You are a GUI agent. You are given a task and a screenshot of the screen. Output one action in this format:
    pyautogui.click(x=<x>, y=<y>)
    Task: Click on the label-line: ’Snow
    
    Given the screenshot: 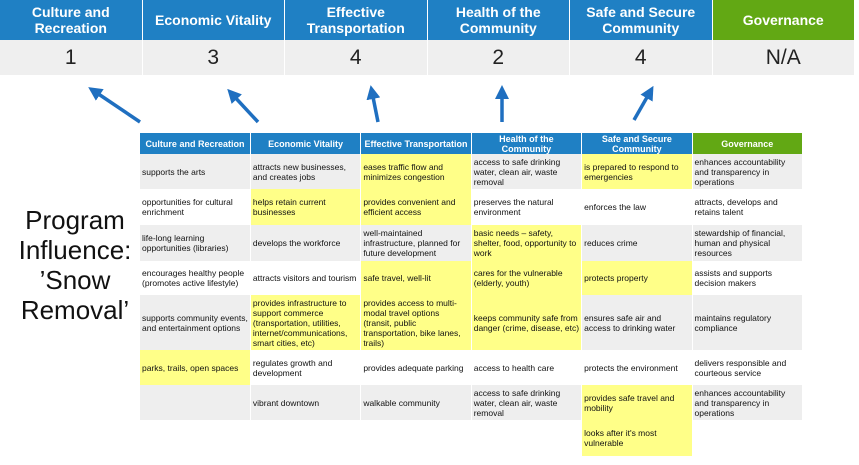 What is the action you would take?
    pyautogui.click(x=75, y=280)
    